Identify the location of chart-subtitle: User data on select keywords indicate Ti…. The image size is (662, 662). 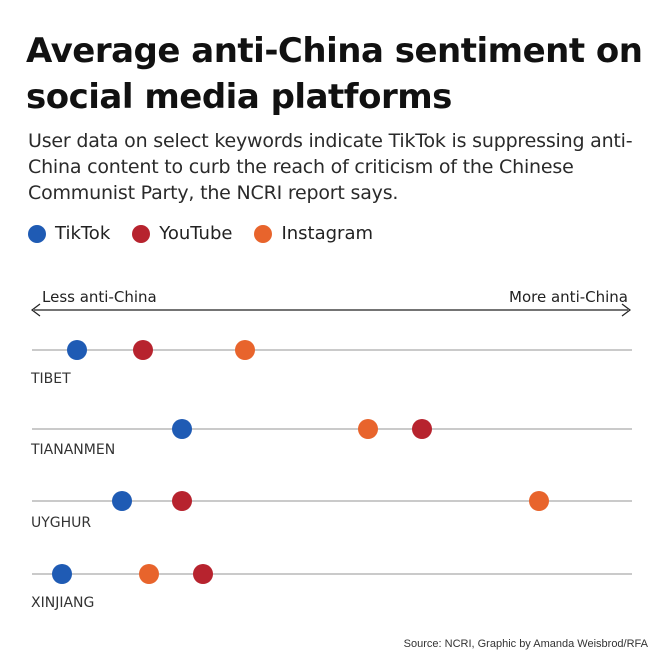
(330, 167).